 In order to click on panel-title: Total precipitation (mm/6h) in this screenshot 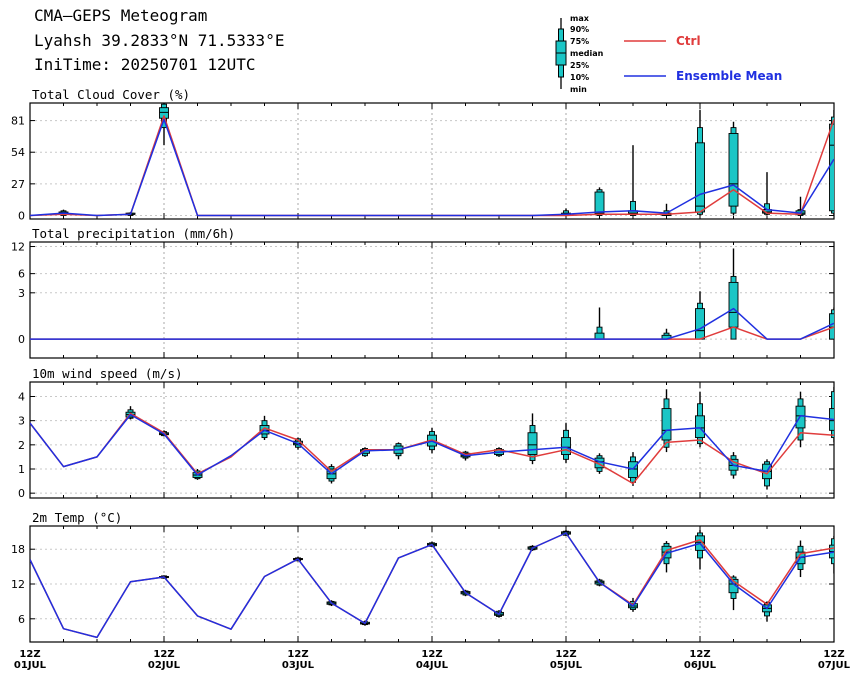, I will do `click(133, 233)`.